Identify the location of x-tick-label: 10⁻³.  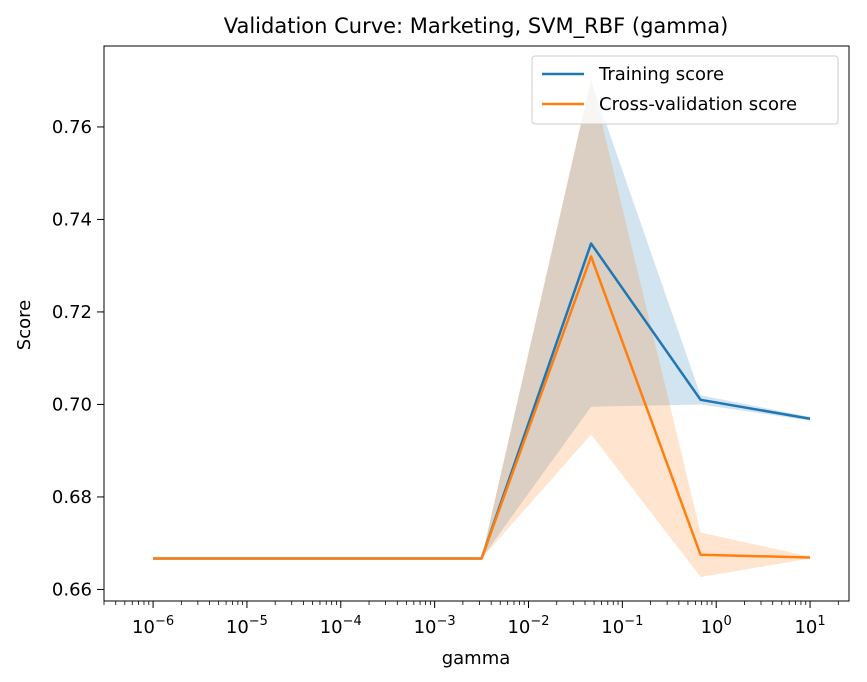
(435, 626).